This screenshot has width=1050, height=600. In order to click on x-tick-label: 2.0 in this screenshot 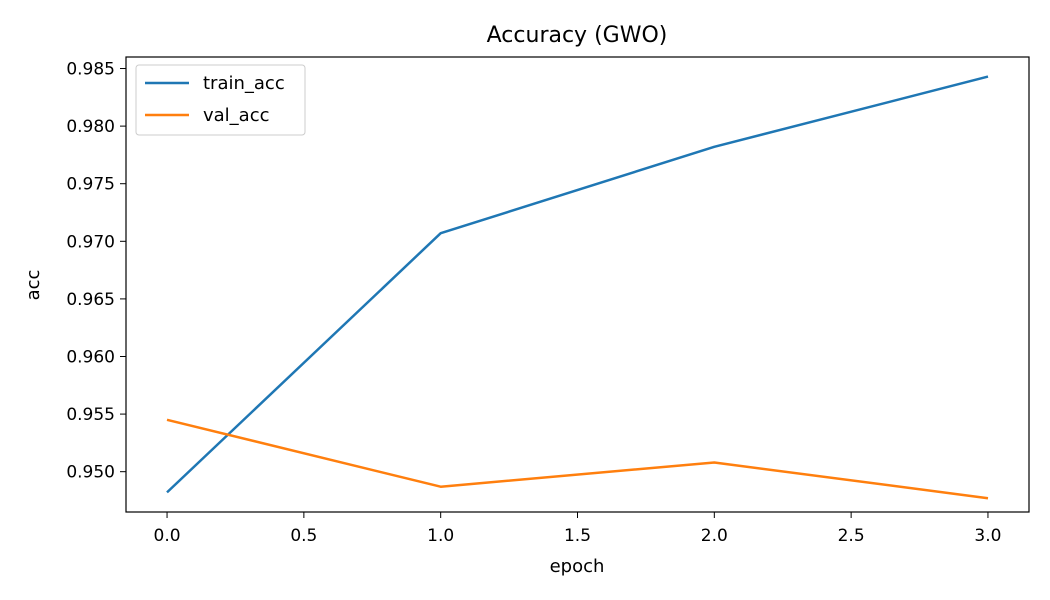, I will do `click(714, 536)`.